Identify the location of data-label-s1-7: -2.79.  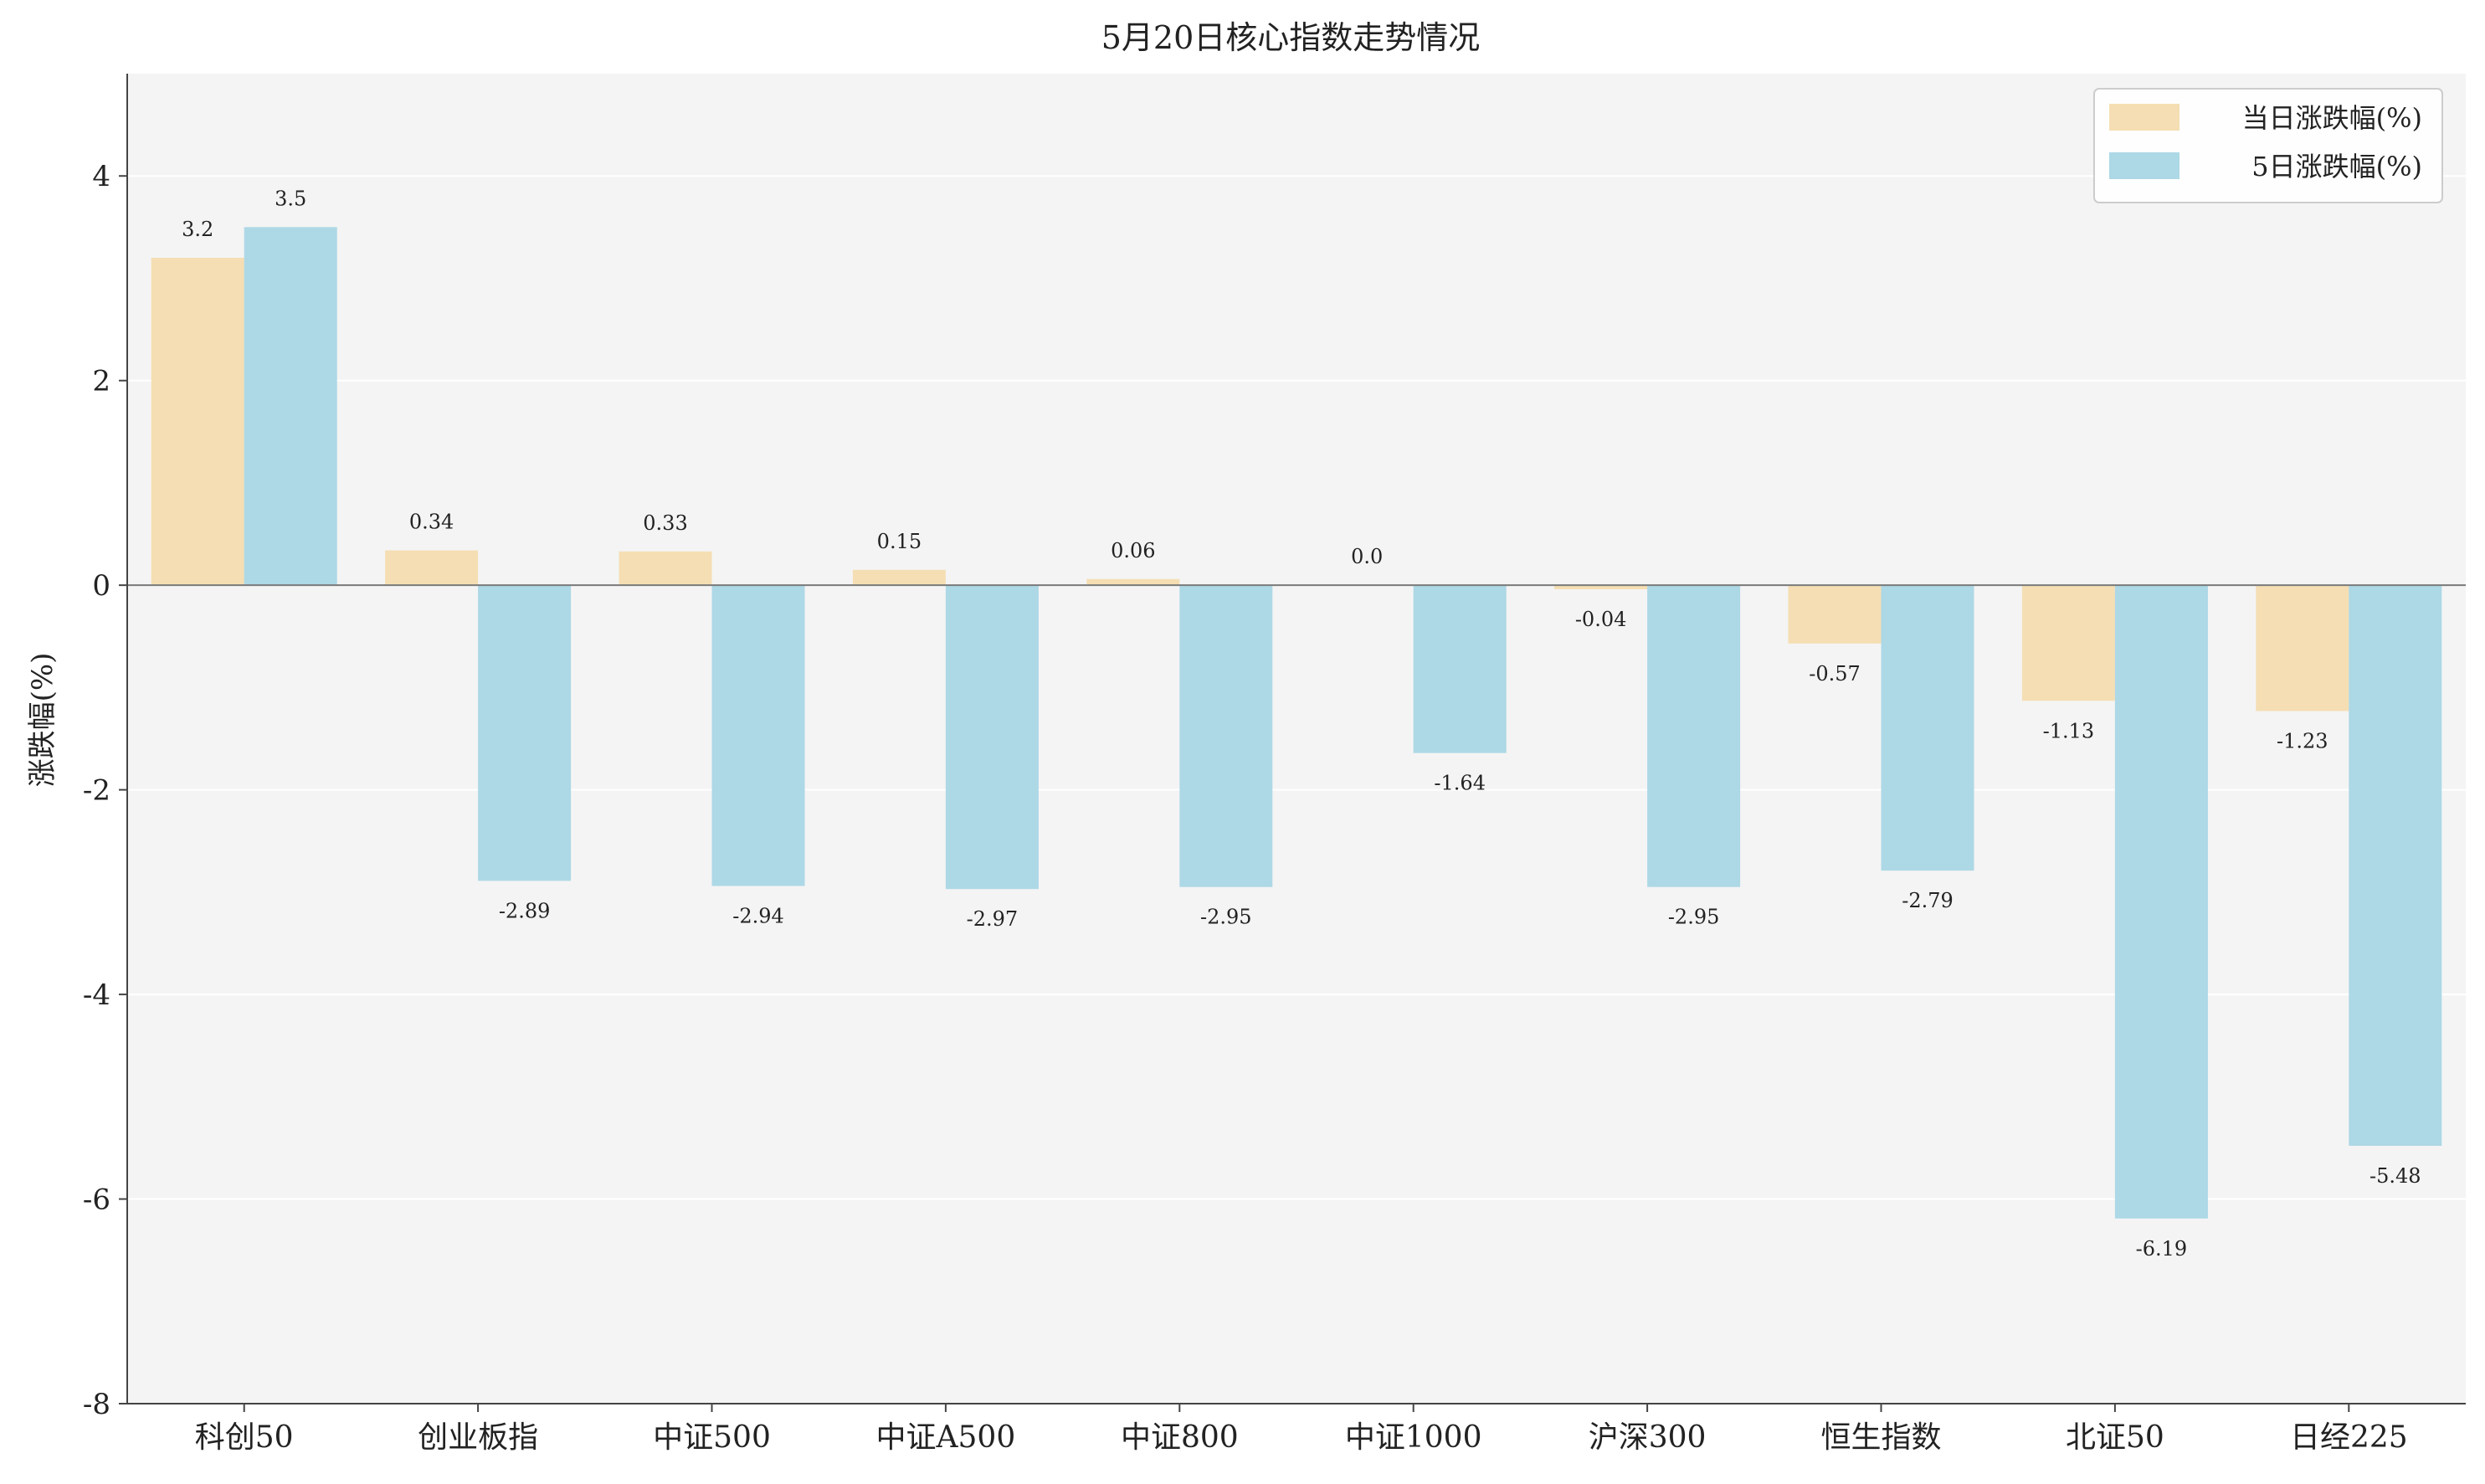
(1928, 901).